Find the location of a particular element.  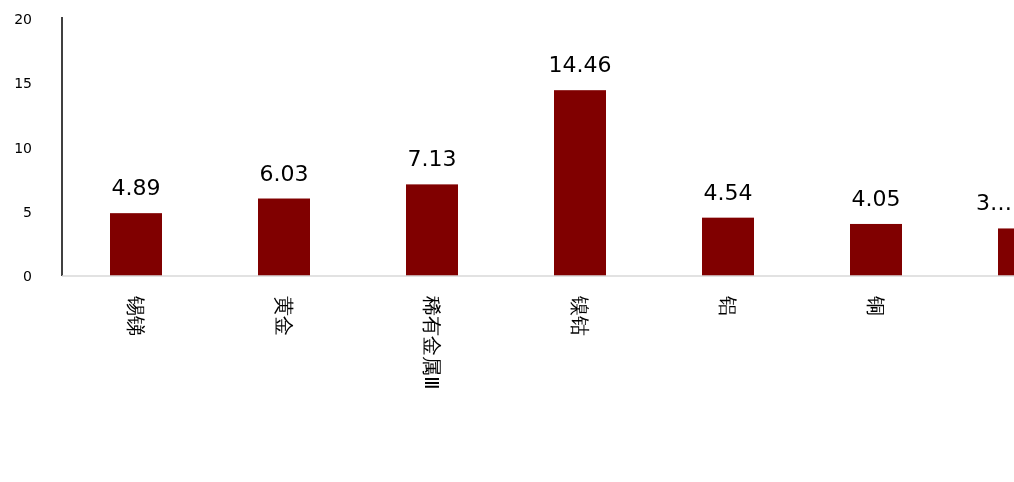

y-tick-label: 0 is located at coordinates (27, 276).